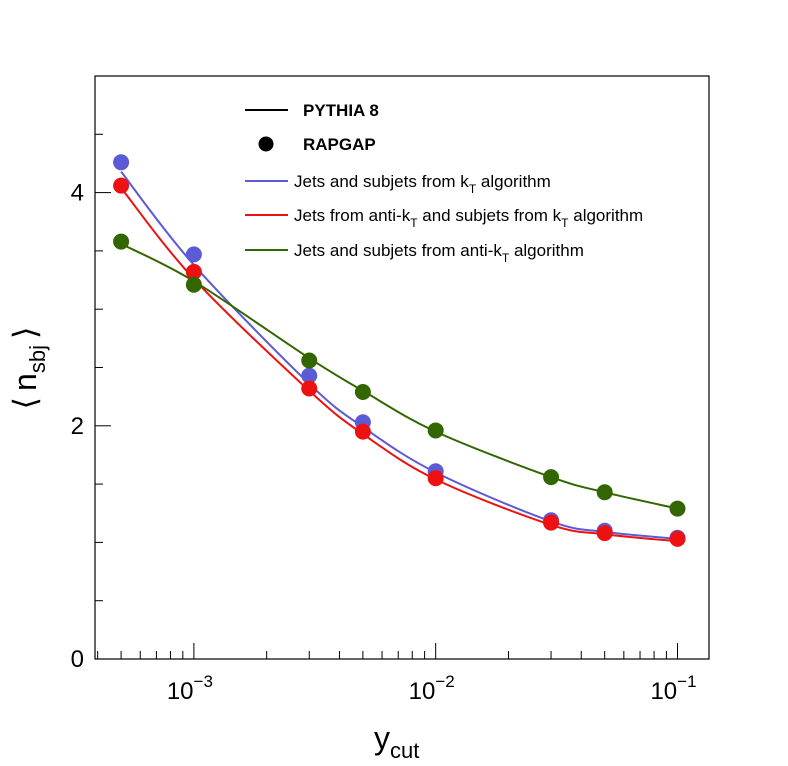 The image size is (788, 766). I want to click on legend-label-antikt: Jets and subjets from anti-kT algorithm, so click(439, 253).